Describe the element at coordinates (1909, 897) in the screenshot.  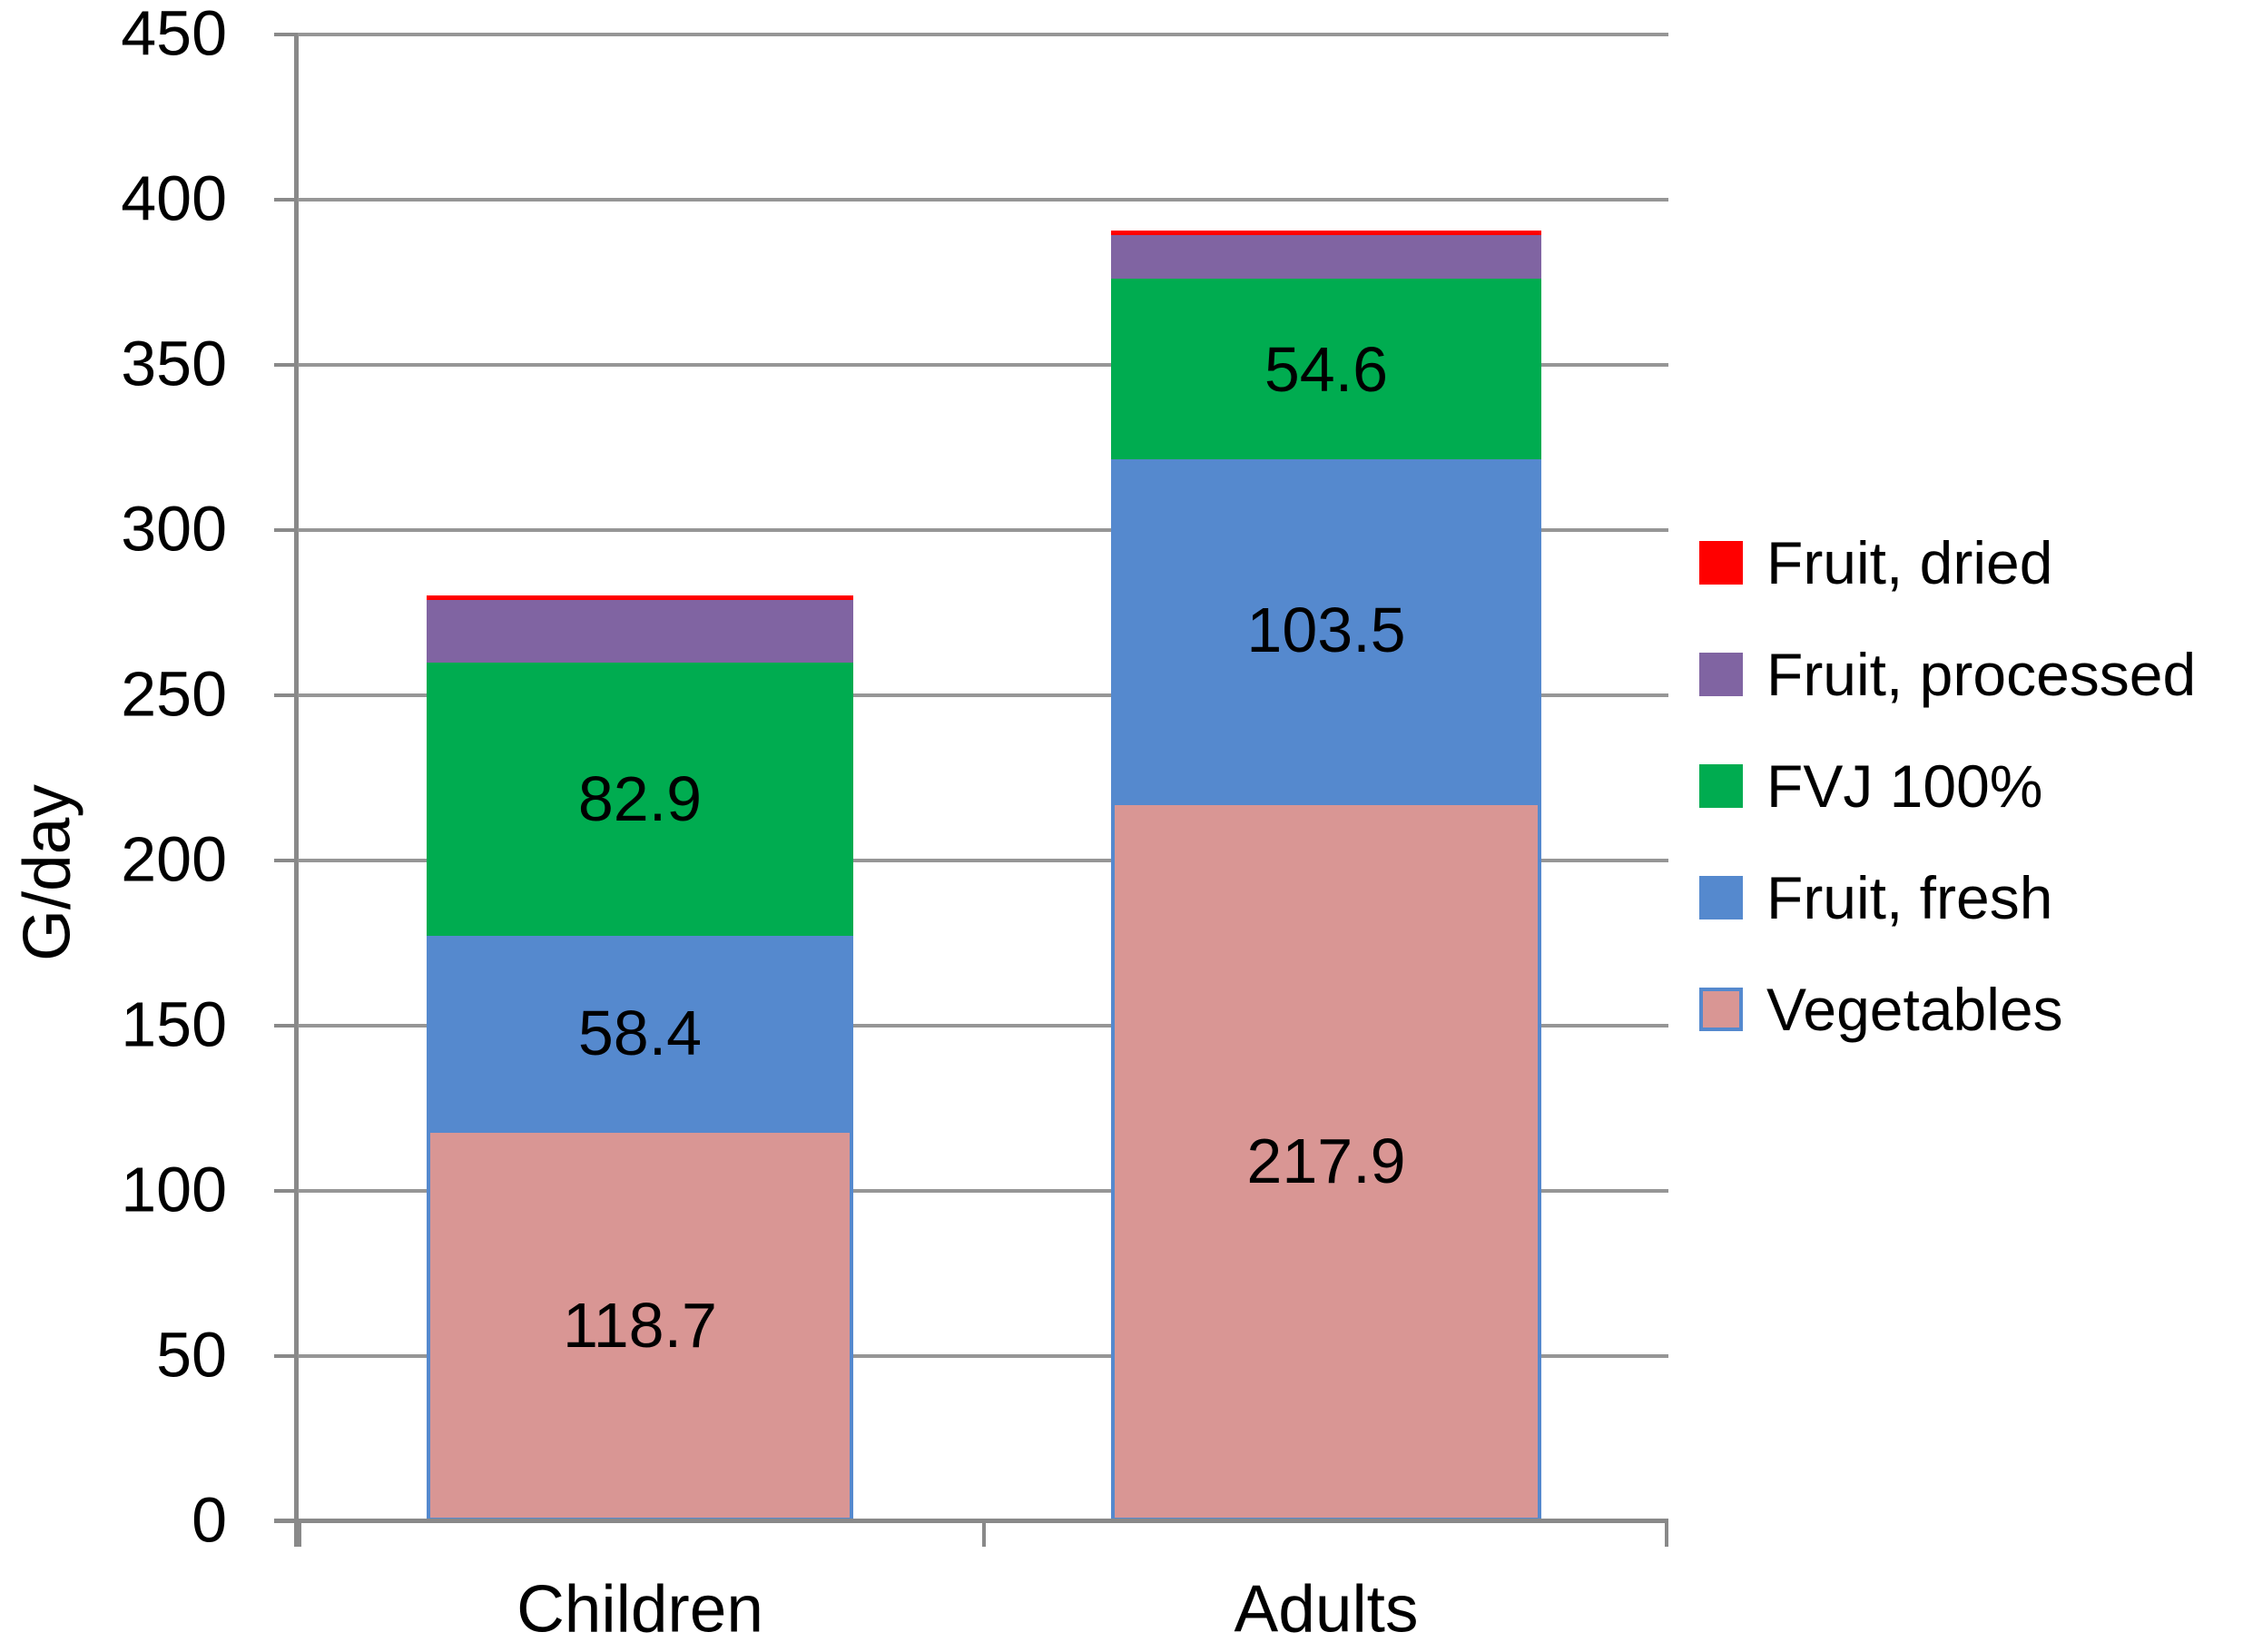
I see `legend-label: Fruit, fresh` at that location.